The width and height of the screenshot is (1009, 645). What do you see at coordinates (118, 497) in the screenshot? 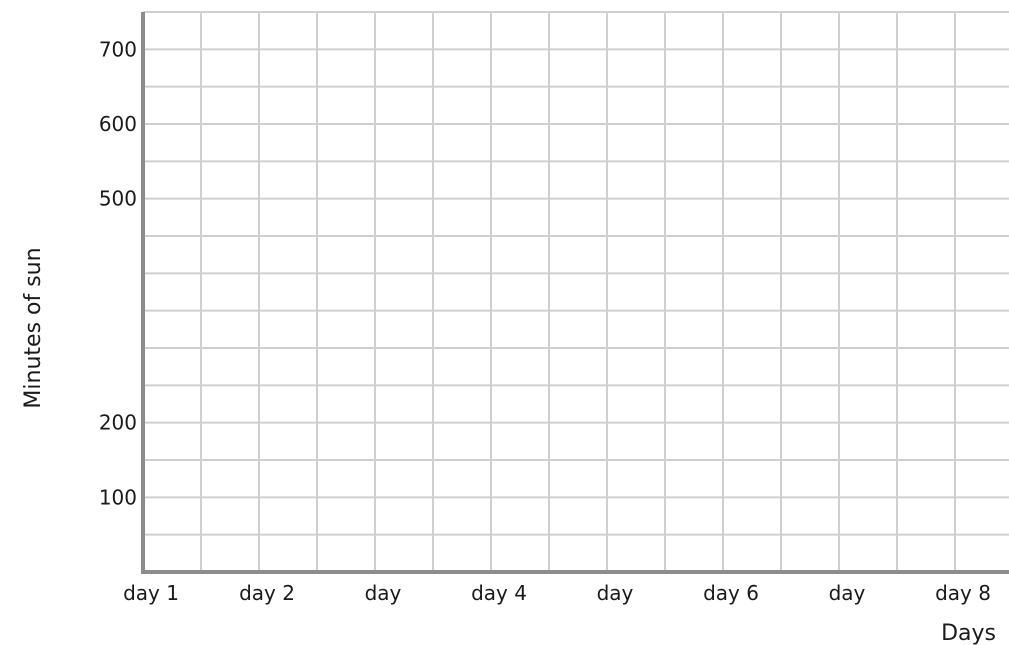
I see `y-tick-label: 100` at bounding box center [118, 497].